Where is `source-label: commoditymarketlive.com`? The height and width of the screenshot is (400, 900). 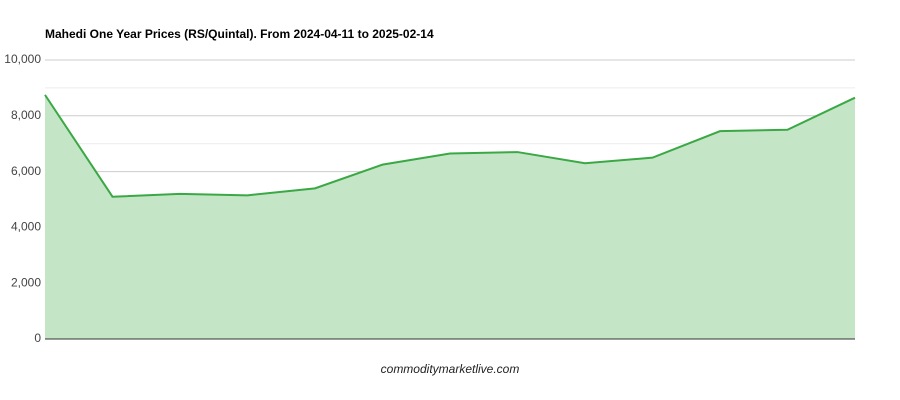 source-label: commoditymarketlive.com is located at coordinates (450, 369).